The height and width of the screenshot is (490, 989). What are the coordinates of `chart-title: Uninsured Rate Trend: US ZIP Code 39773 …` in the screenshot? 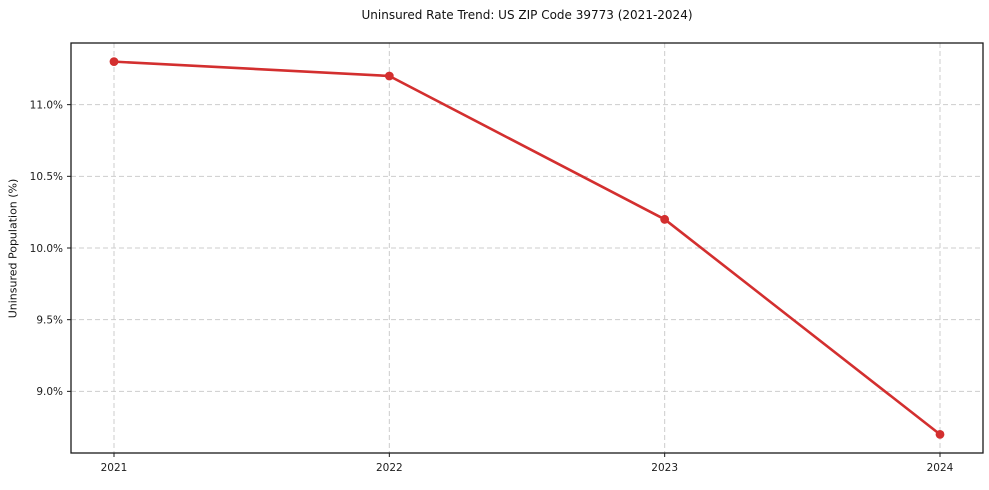 It's located at (527, 15).